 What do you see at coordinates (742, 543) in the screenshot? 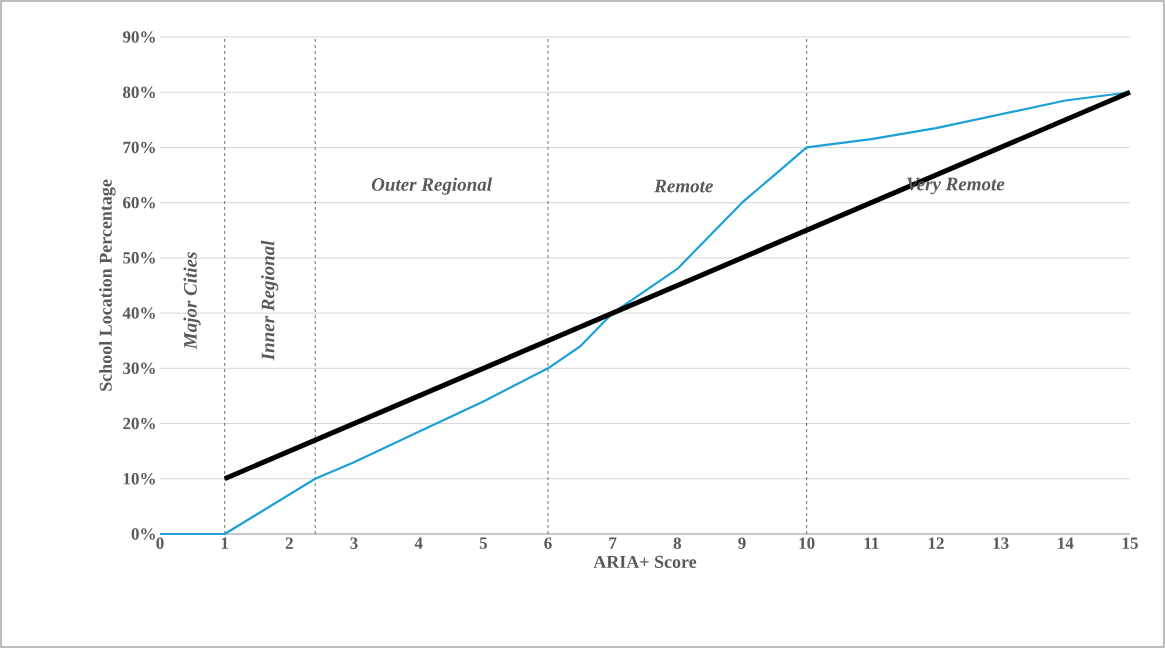
I see `x-tick-label: 9` at bounding box center [742, 543].